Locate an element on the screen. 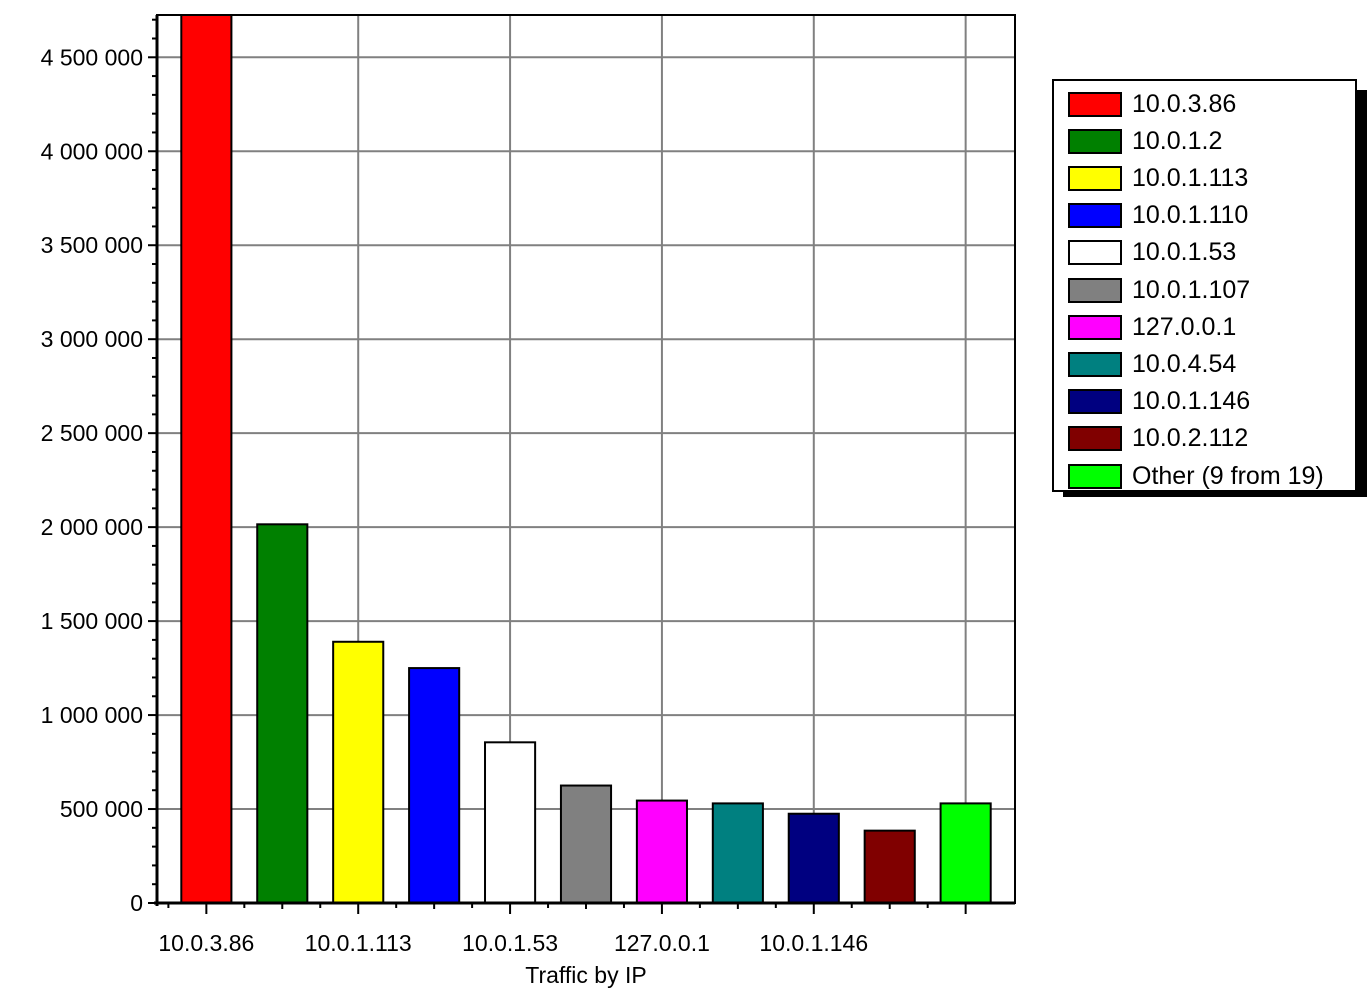  legend-label: Other (9 from 19) is located at coordinates (1228, 475).